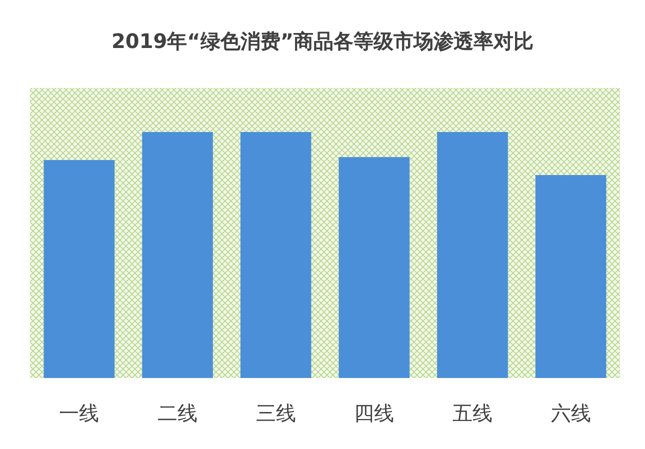  I want to click on x-tick-label: 二线, so click(178, 413).